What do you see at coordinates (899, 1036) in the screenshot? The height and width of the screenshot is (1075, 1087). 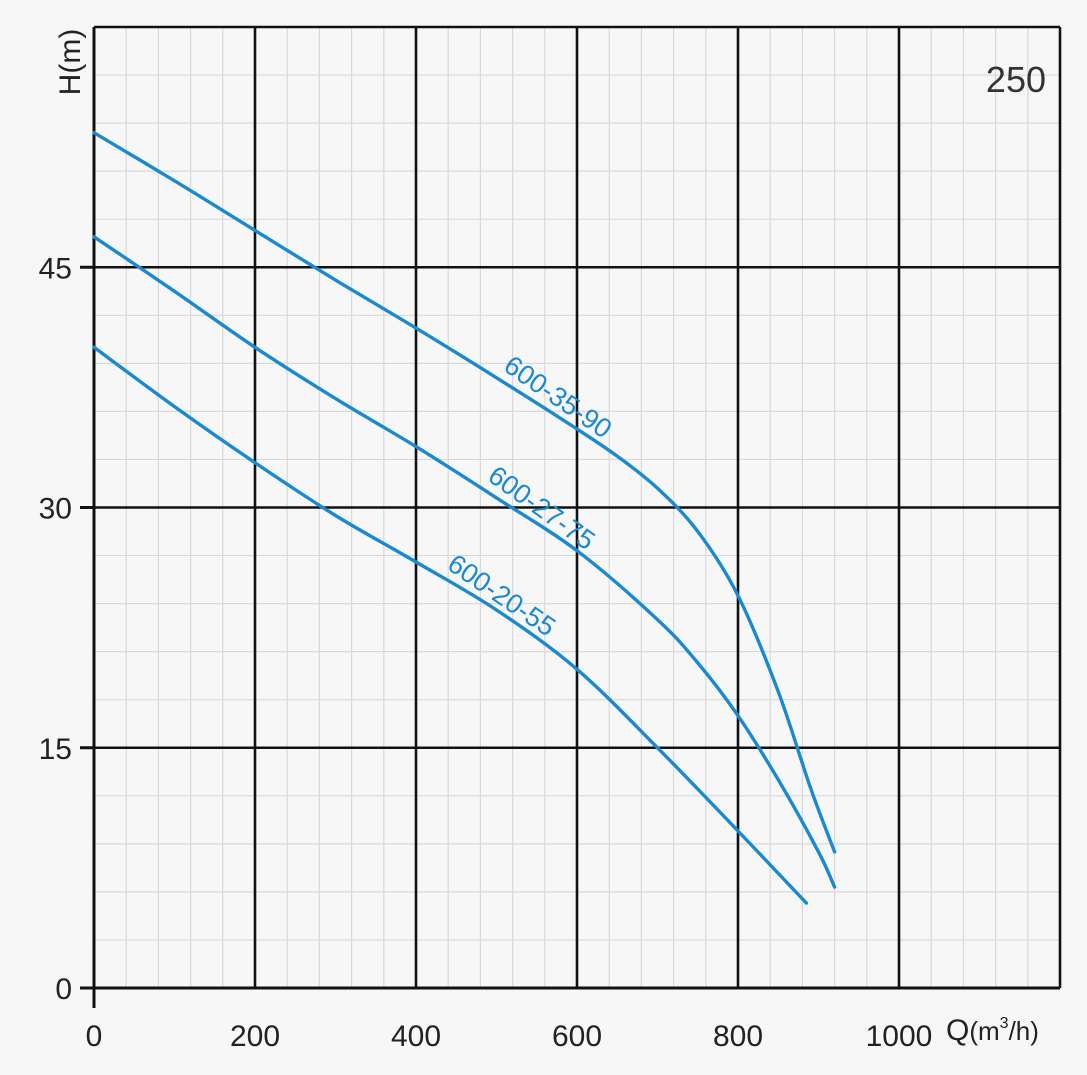 I see `x-tick-label: 1000` at bounding box center [899, 1036].